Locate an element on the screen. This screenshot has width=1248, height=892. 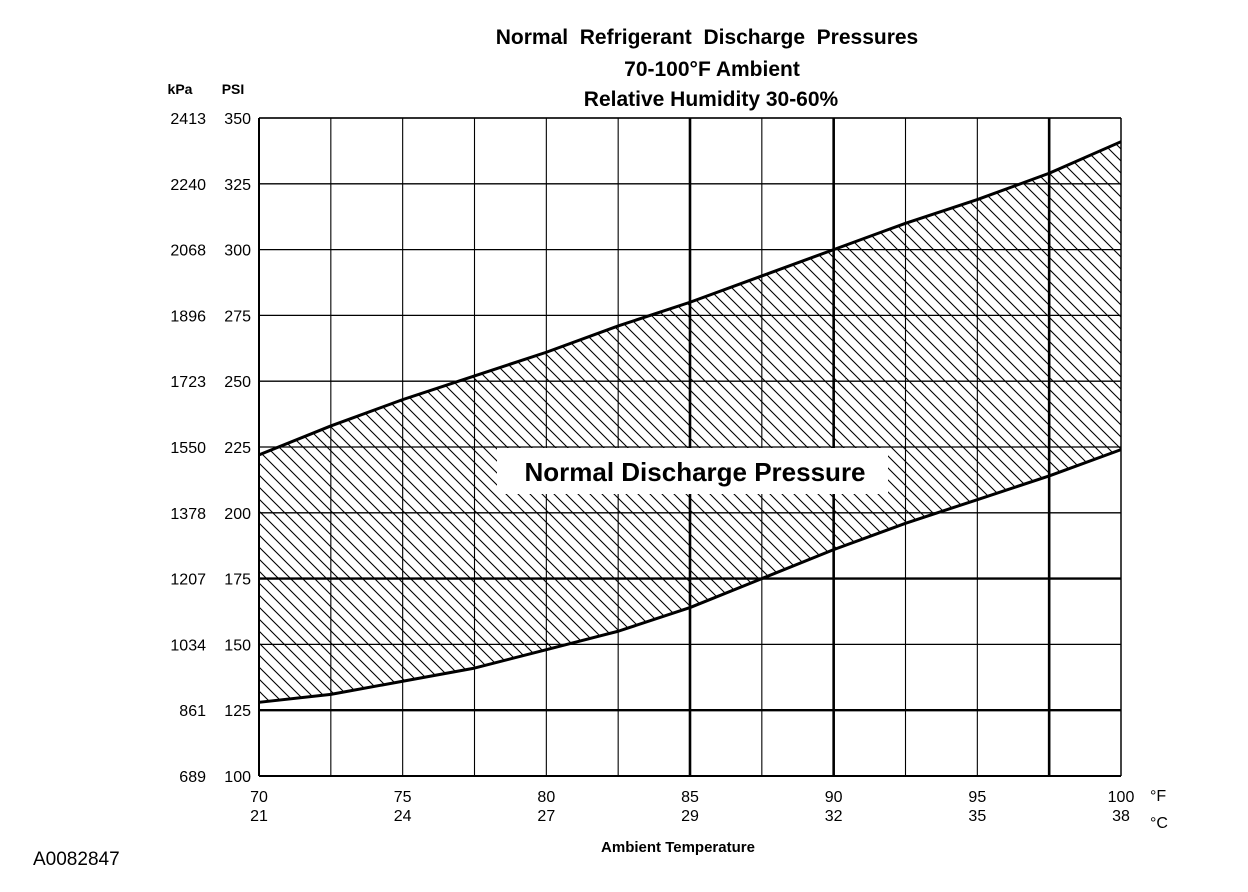
y-tick-label-psi: 125 is located at coordinates (237, 711).